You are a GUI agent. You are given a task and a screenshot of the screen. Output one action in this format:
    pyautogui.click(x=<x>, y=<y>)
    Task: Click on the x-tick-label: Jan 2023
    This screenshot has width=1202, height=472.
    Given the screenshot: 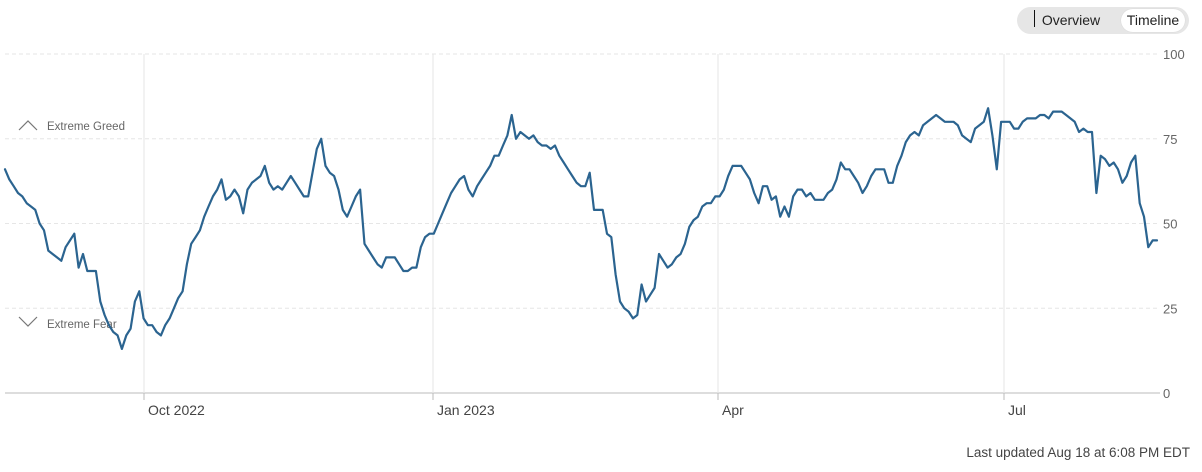 What is the action you would take?
    pyautogui.click(x=466, y=410)
    